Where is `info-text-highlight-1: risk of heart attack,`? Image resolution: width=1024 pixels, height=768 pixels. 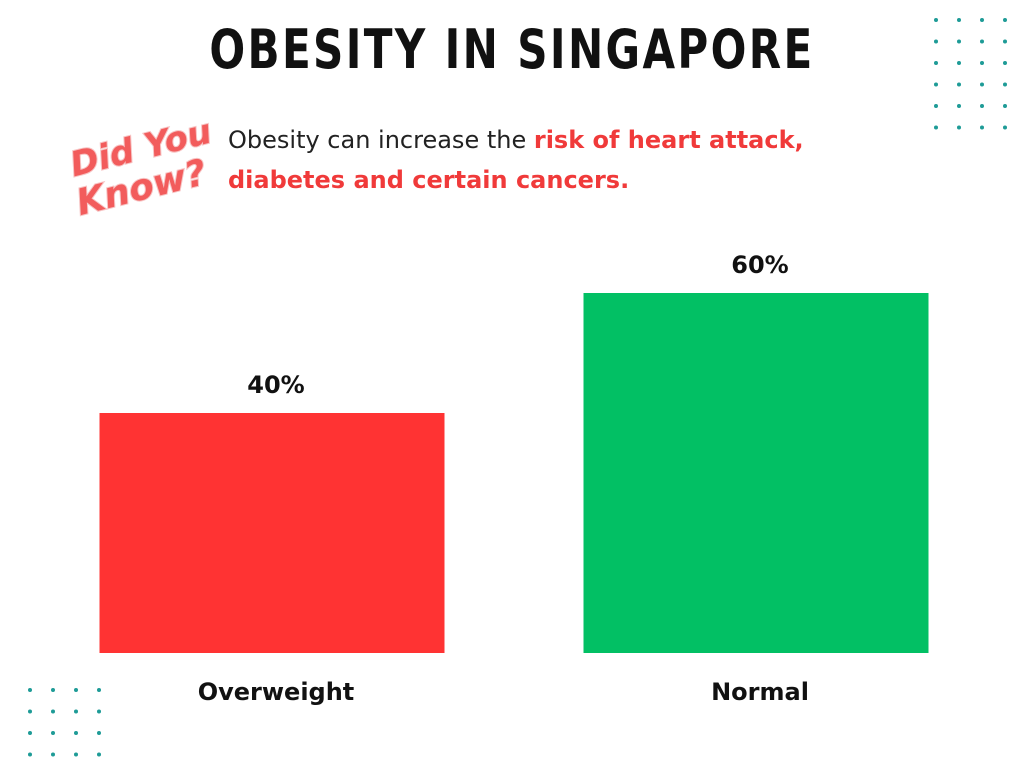 info-text-highlight-1: risk of heart attack, is located at coordinates (668, 140).